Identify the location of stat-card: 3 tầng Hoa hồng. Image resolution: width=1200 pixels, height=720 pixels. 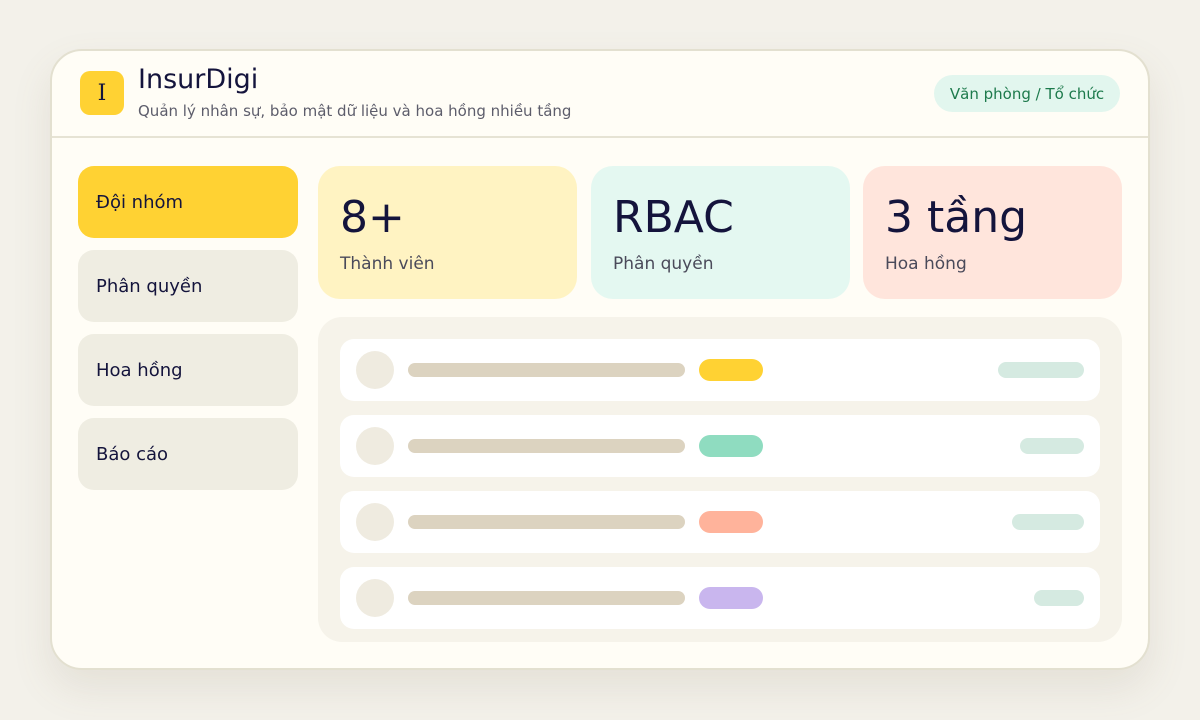
(992, 232).